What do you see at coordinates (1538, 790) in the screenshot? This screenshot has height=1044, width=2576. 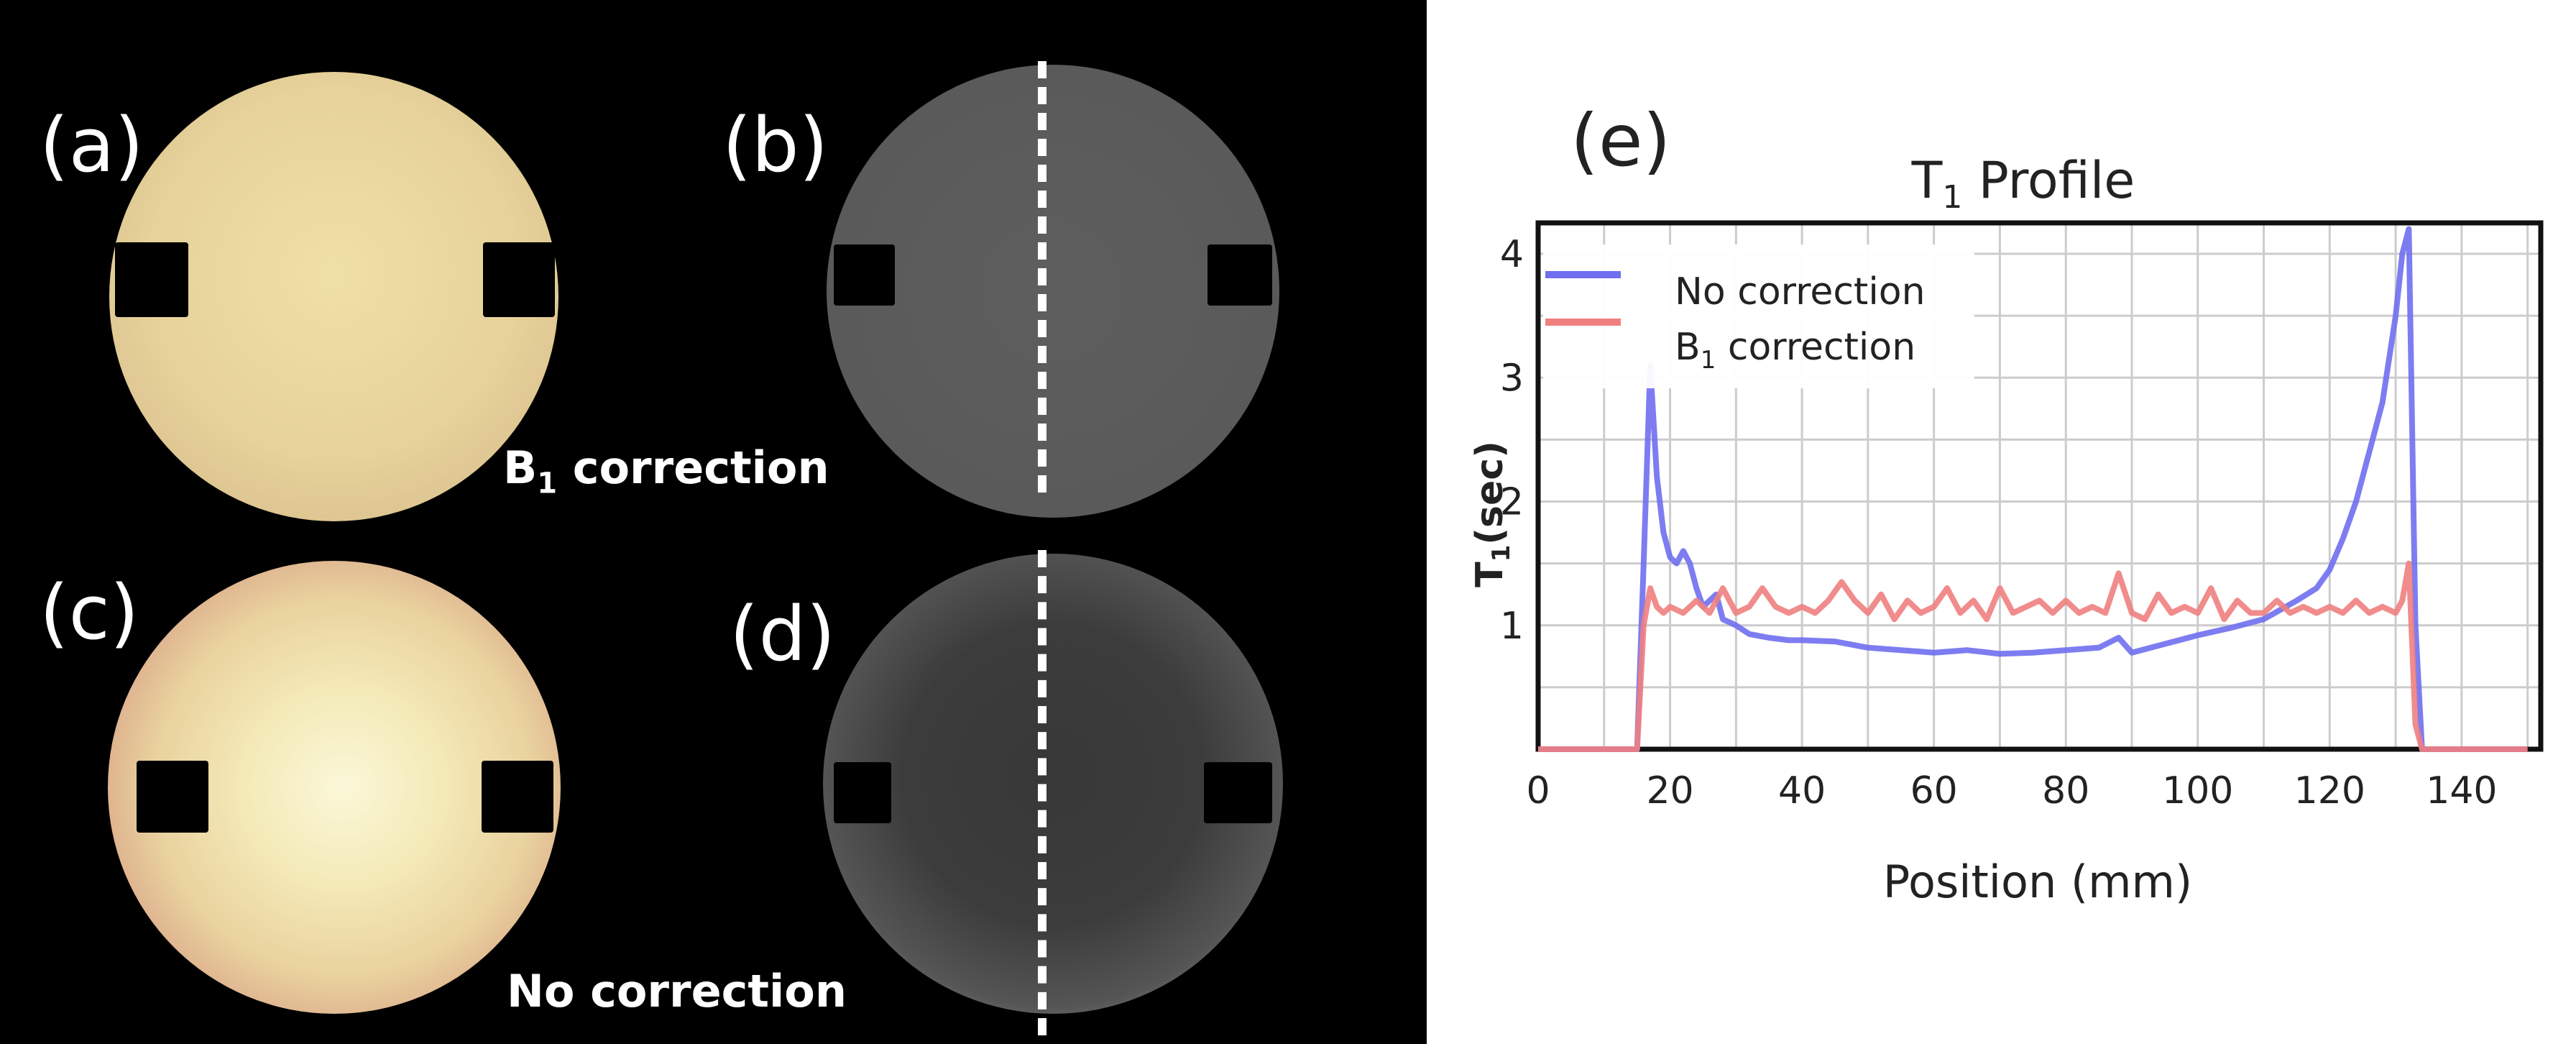 I see `x-tick-label: 0` at bounding box center [1538, 790].